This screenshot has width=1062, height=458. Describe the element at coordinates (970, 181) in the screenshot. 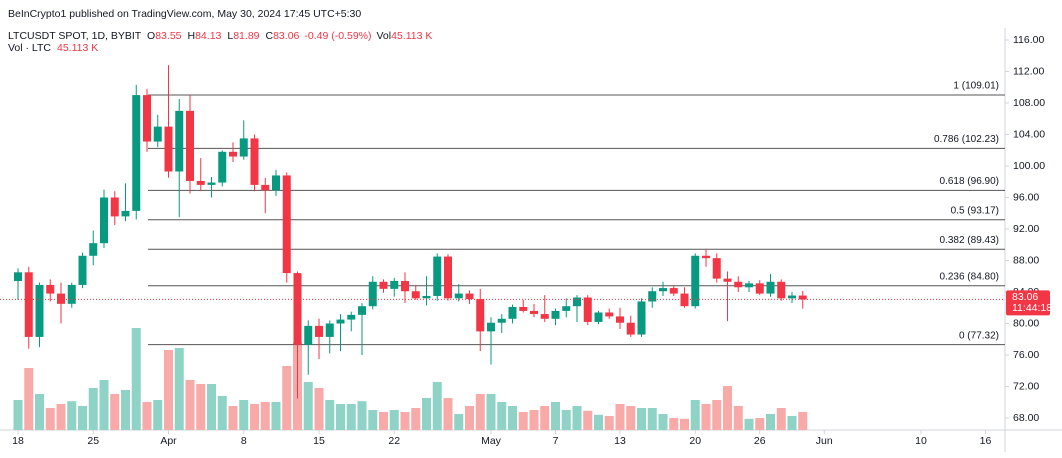

I see `fib-label: 0.618 (96.90)` at that location.